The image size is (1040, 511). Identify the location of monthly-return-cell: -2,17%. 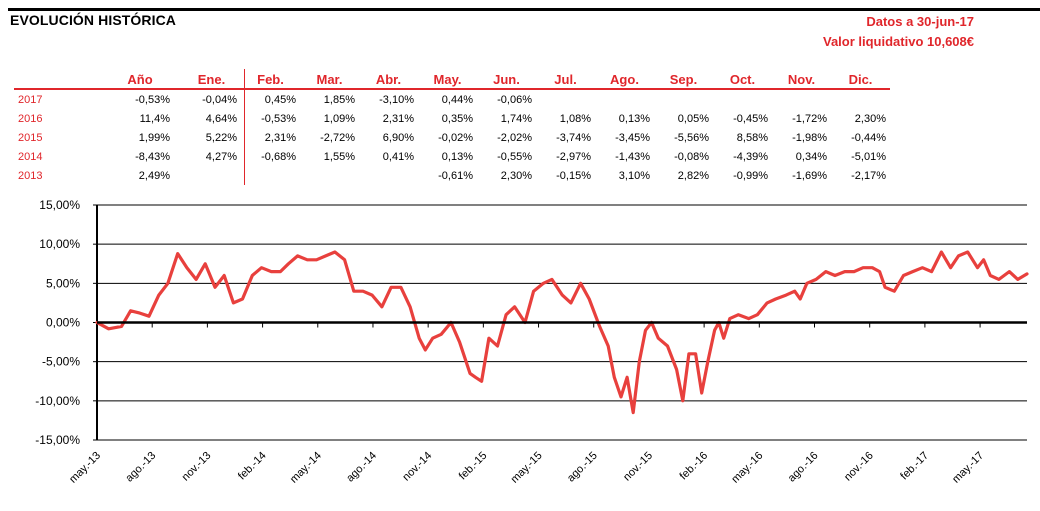
(868, 175).